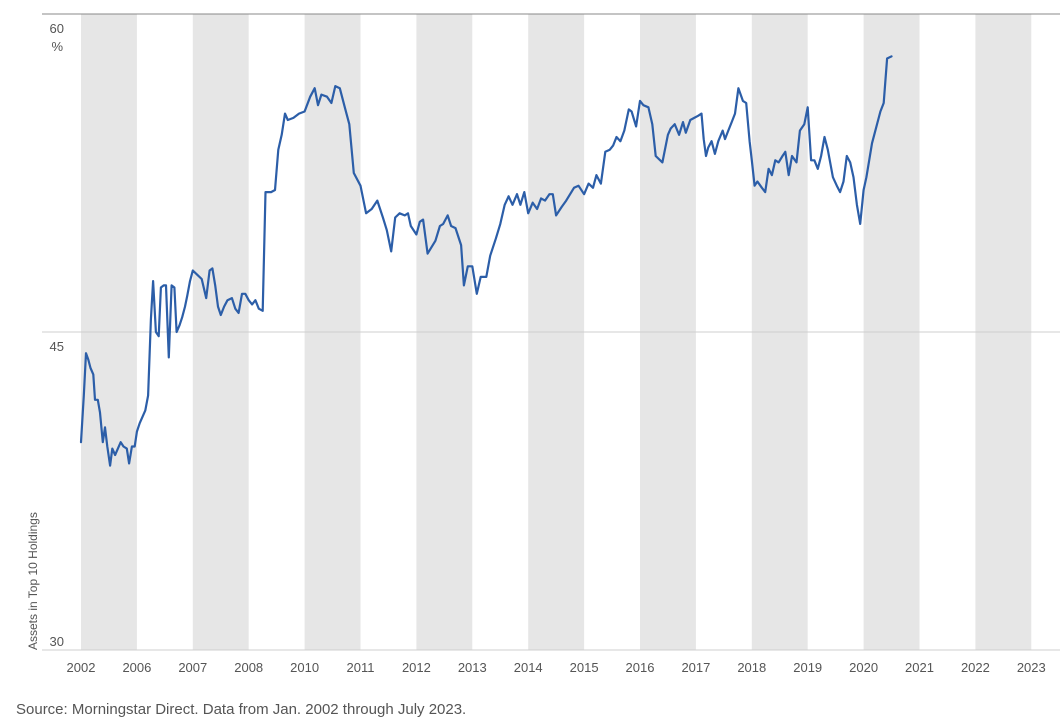  I want to click on y-axis-ticks: 30 45 60, so click(57, 335).